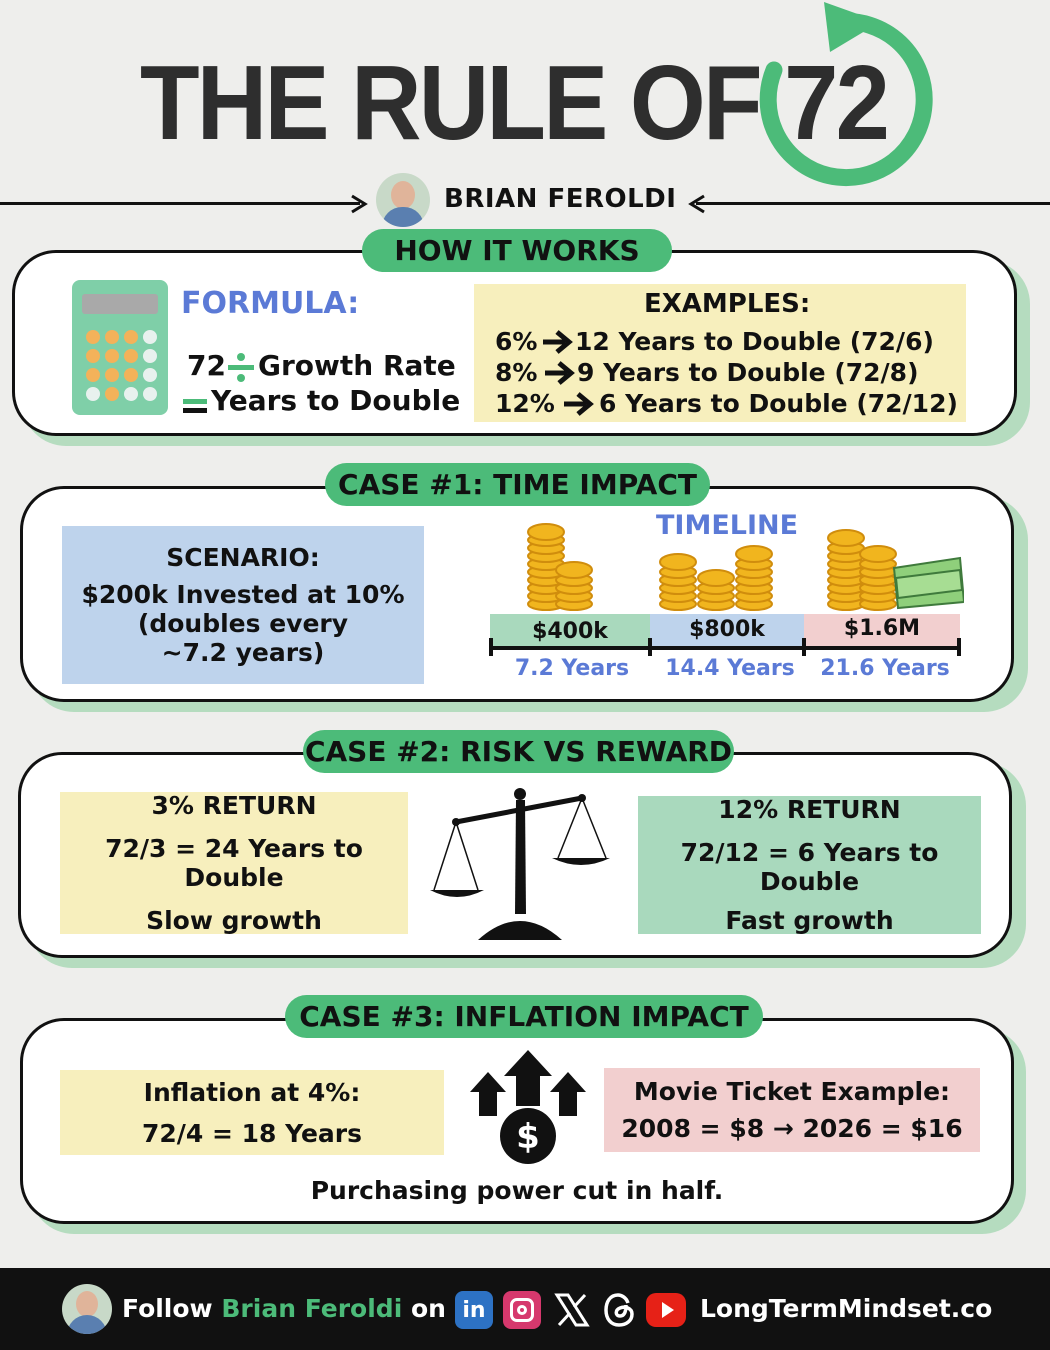  What do you see at coordinates (312, 1308) in the screenshot?
I see `author-link: Brian Feroldi` at bounding box center [312, 1308].